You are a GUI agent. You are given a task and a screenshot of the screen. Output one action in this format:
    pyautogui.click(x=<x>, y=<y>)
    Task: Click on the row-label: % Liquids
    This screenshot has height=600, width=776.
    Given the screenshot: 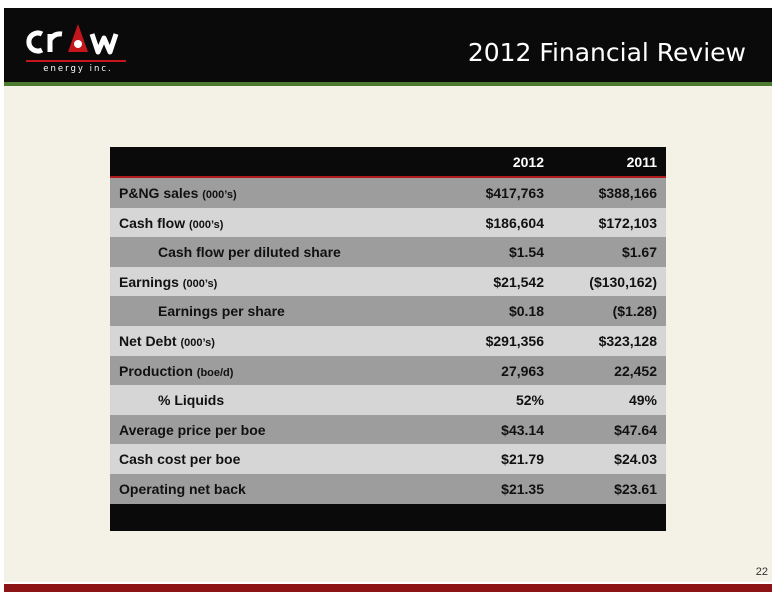 What is the action you would take?
    pyautogui.click(x=191, y=400)
    